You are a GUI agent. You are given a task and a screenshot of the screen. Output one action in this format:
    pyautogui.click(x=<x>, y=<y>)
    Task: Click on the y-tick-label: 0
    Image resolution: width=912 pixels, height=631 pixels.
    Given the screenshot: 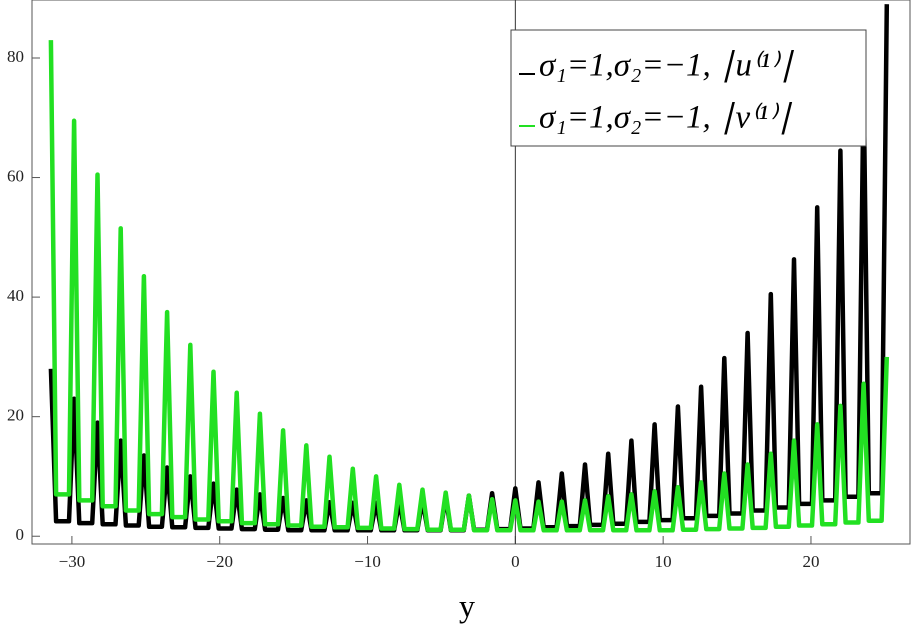 What is the action you would take?
    pyautogui.click(x=20, y=534)
    